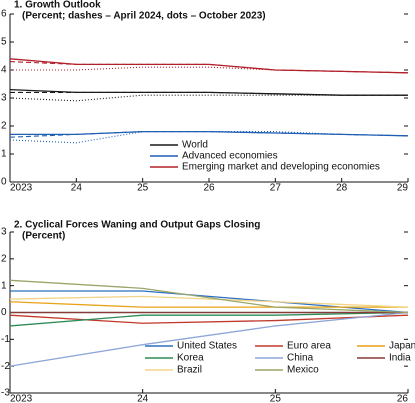  What do you see at coordinates (4, 70) in the screenshot?
I see `y-tick-label: 4` at bounding box center [4, 70].